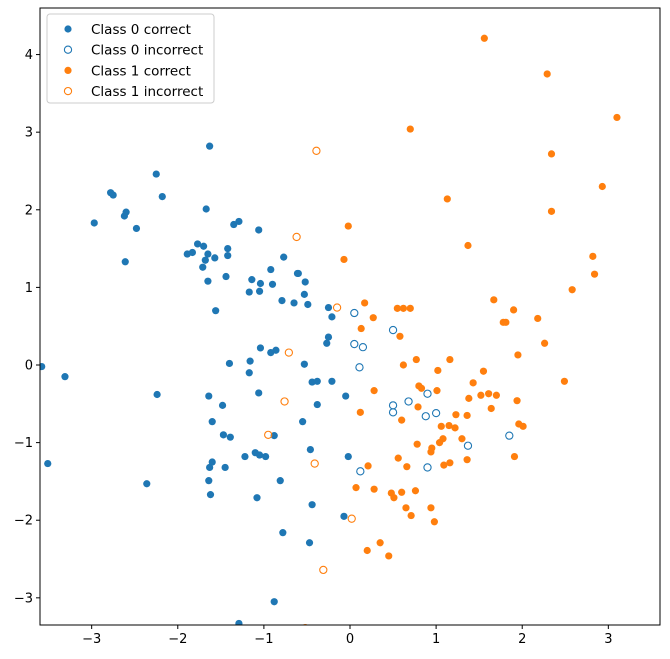 This screenshot has width=670, height=659. I want to click on legend-label: Class 0 incorrect, so click(147, 51).